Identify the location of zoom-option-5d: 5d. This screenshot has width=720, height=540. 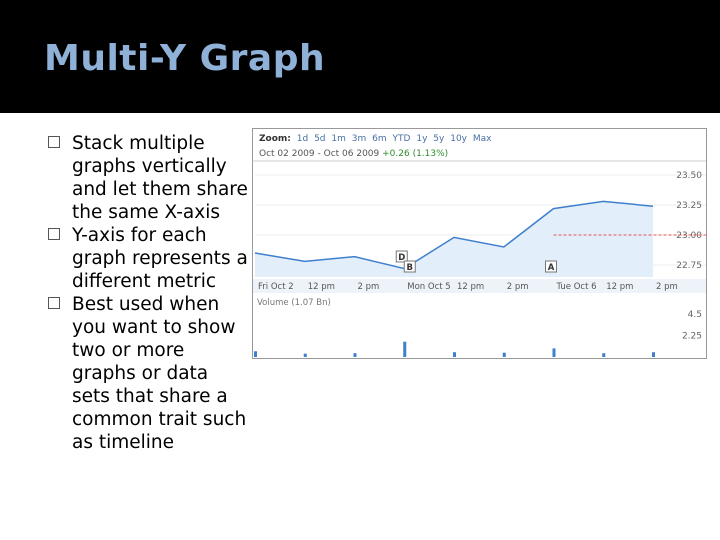
(320, 139).